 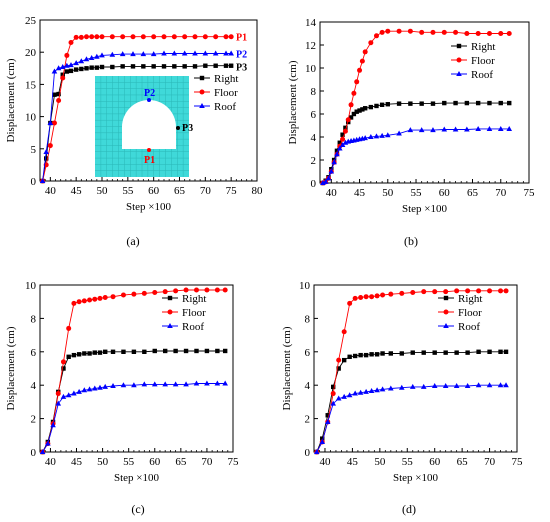 I want to click on point-p1-marker, so click(x=149, y=150).